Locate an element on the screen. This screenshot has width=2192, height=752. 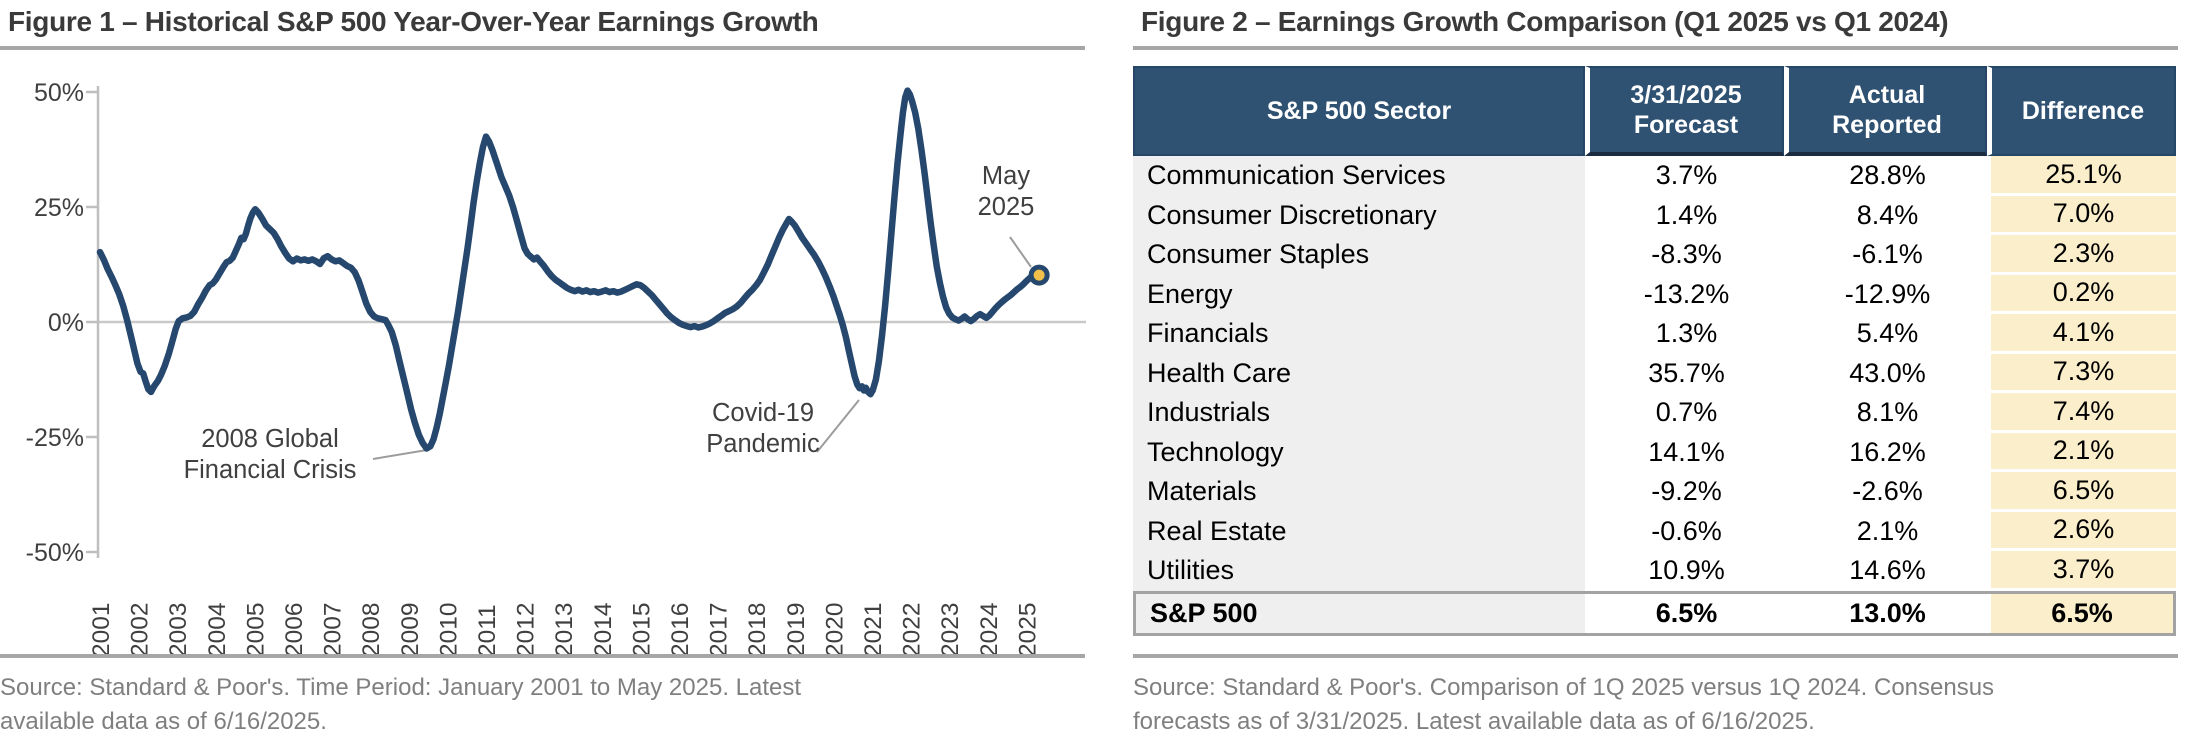
value-cell: 7.3% is located at coordinates (2081, 373).